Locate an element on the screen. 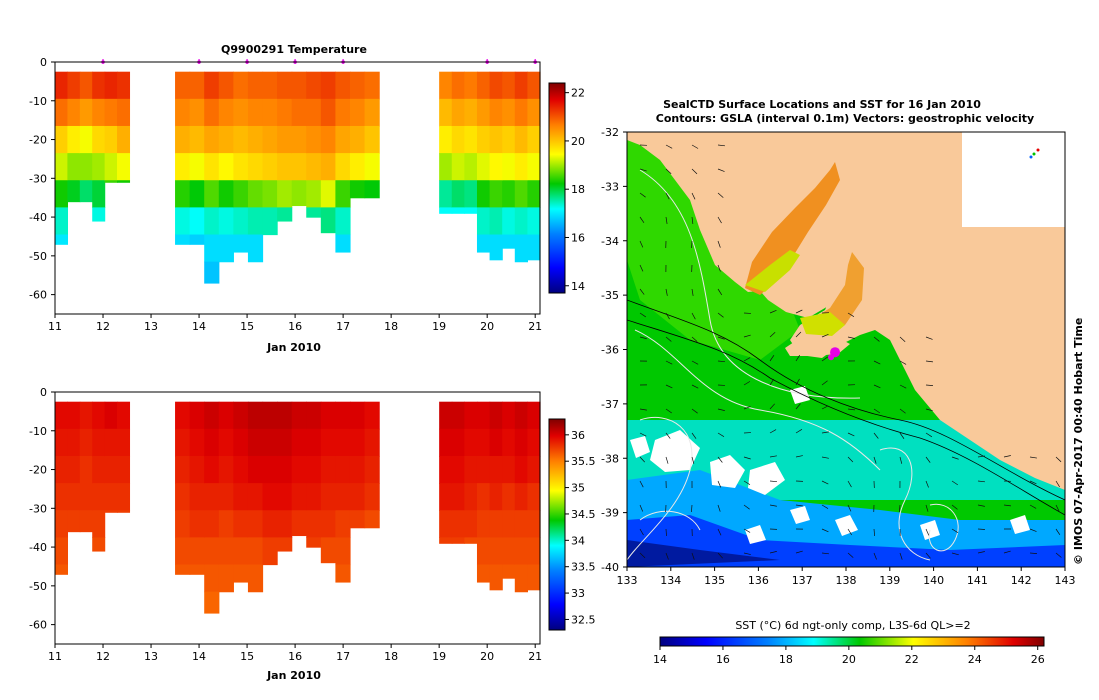 The image size is (1099, 700). y-tick-label: -33 is located at coordinates (610, 186).